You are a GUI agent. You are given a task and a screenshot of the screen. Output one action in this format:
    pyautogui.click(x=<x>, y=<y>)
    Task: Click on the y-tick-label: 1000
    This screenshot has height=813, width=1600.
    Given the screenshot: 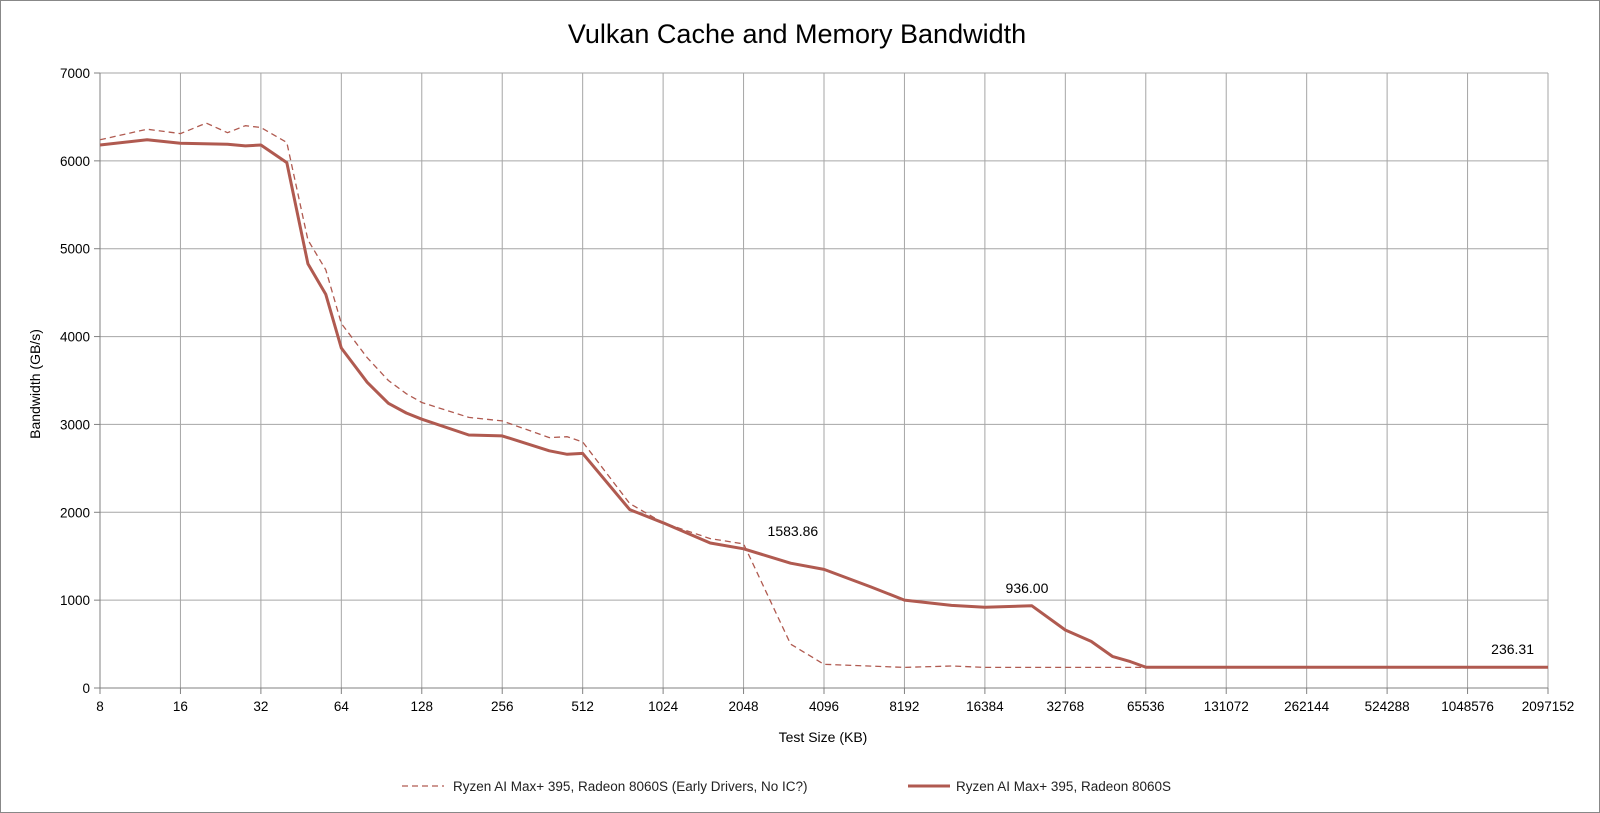 What is the action you would take?
    pyautogui.click(x=75, y=600)
    